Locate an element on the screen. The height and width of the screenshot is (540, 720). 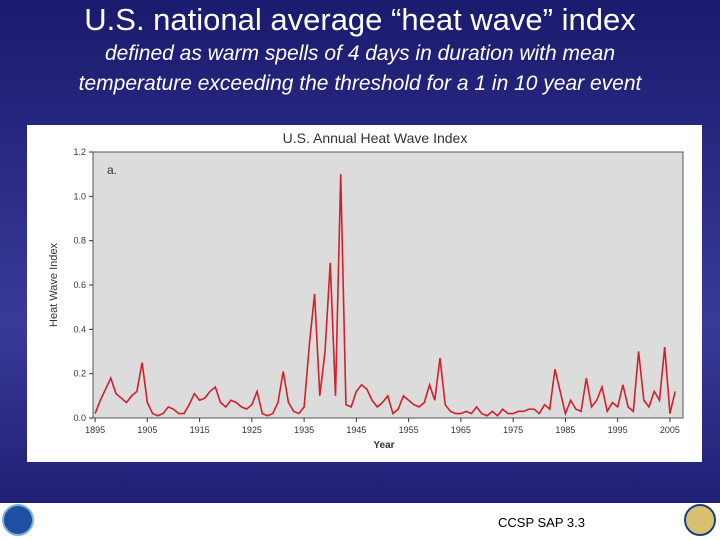
noaa-logo is located at coordinates (18, 520).